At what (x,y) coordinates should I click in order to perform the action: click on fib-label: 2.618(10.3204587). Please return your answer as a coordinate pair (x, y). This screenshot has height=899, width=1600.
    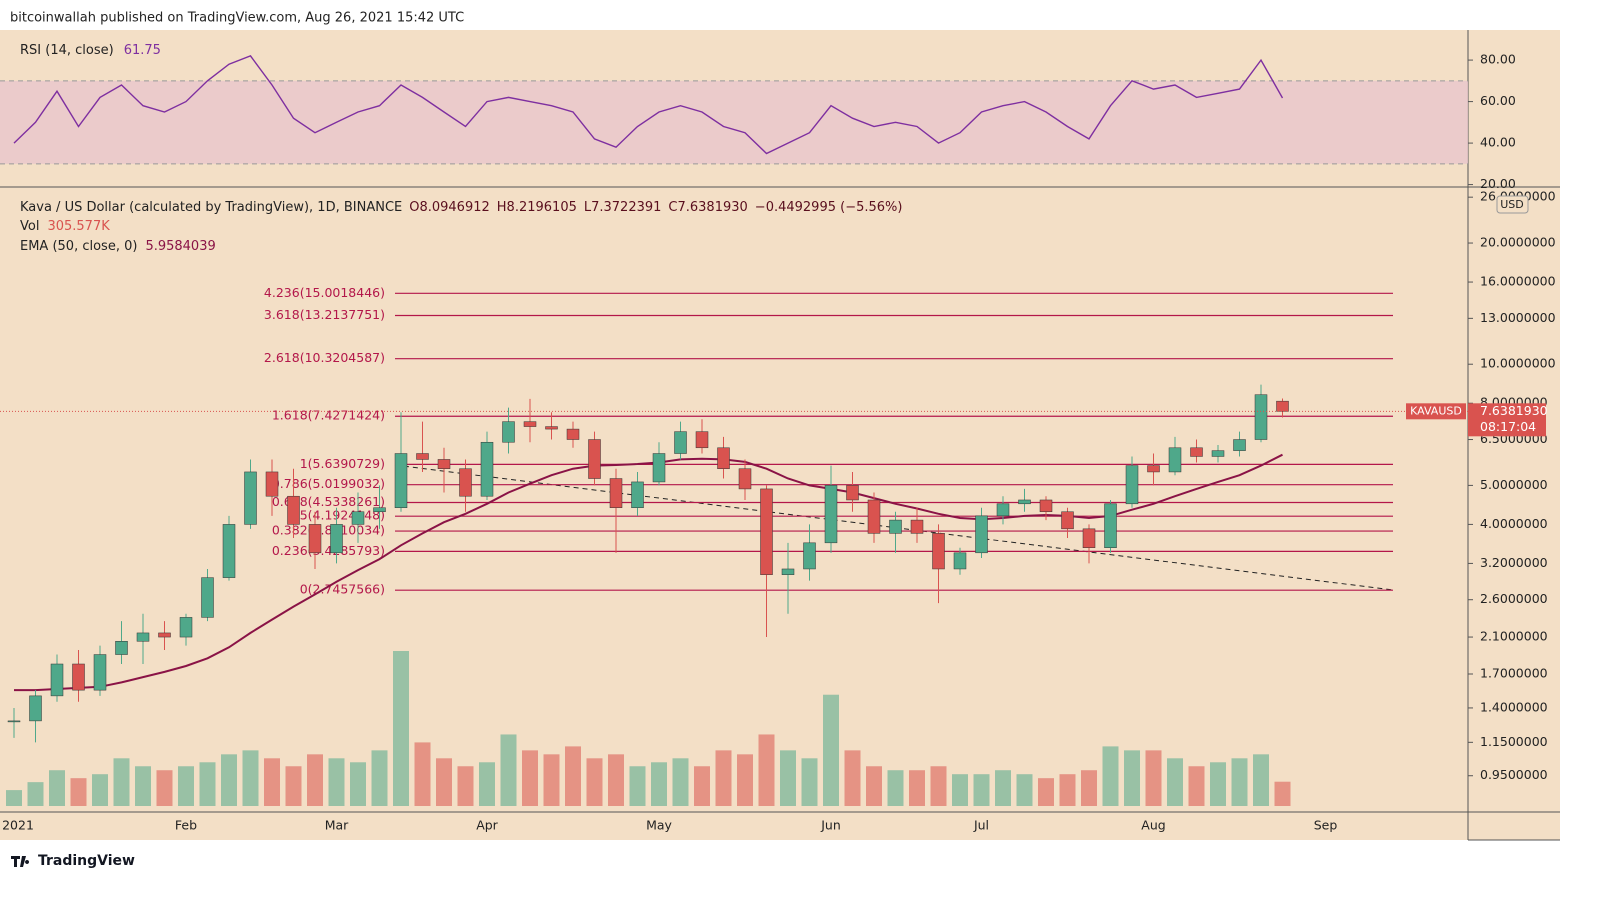
    Looking at the image, I should click on (324, 357).